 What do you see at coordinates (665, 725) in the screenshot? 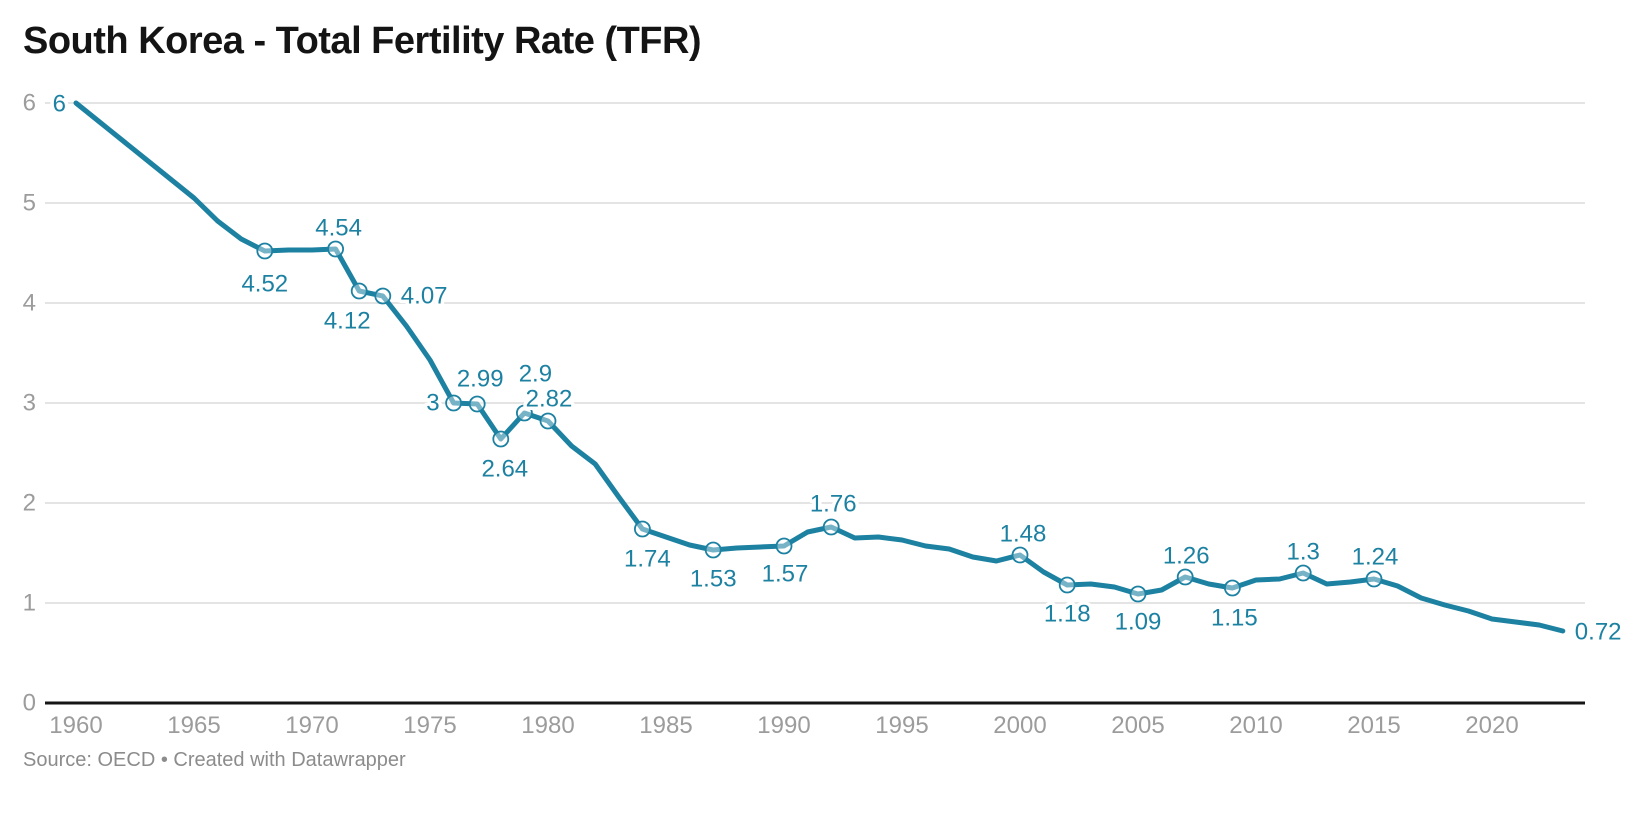
I see `x-tick-label: 1985` at bounding box center [665, 725].